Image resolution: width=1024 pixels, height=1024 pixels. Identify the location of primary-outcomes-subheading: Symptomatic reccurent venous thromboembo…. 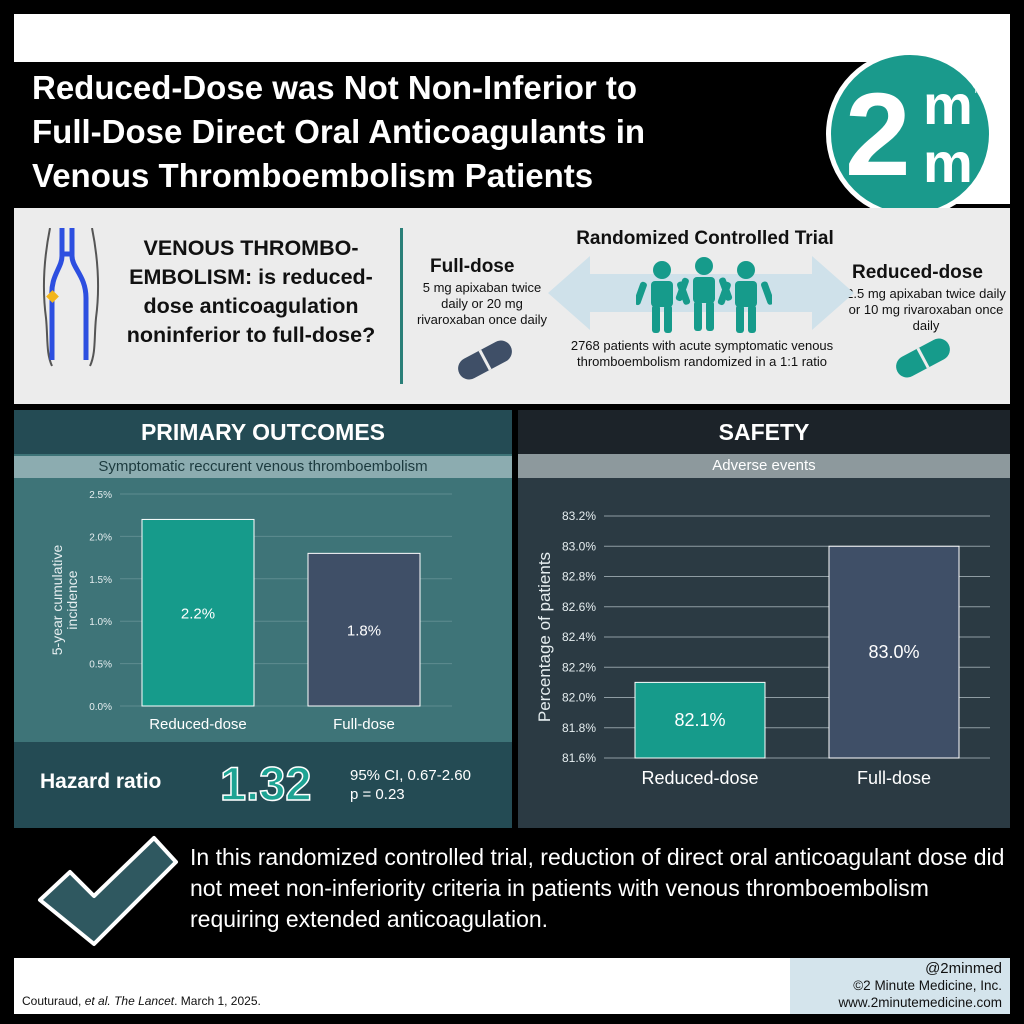
(263, 467).